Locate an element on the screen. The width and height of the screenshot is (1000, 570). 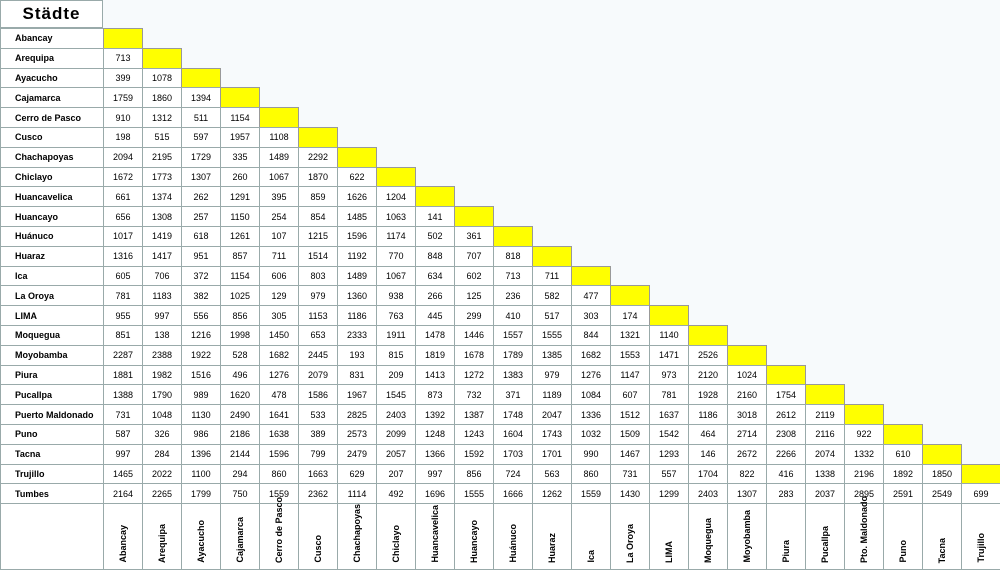
row-label: Huancayo is located at coordinates (52, 216).